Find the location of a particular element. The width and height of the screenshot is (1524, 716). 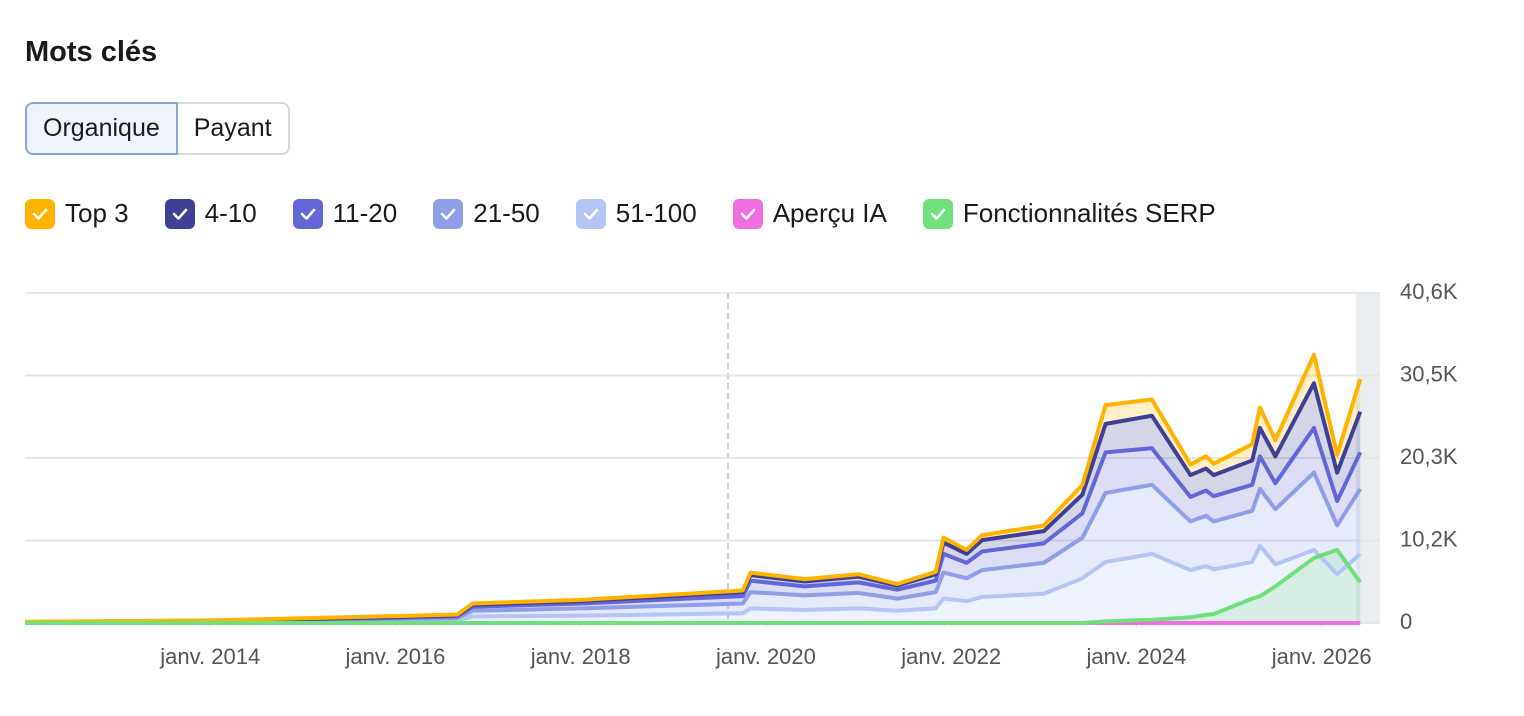

legend-label: 51-100 is located at coordinates (656, 213).